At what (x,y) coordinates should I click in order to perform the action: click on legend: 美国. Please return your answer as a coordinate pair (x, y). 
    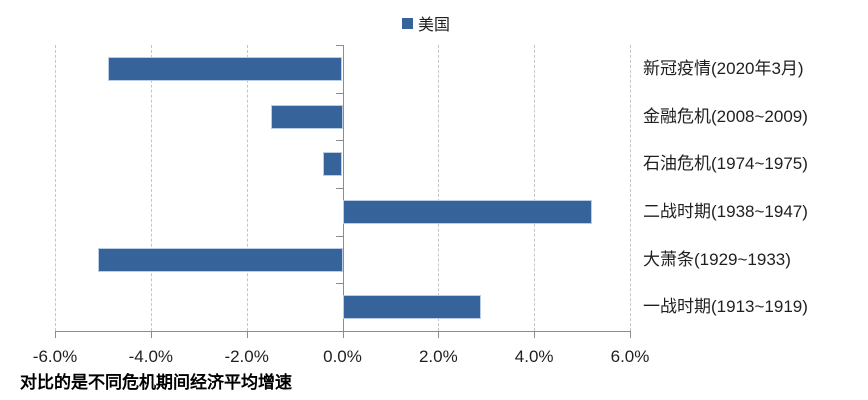
    Looking at the image, I should click on (426, 24).